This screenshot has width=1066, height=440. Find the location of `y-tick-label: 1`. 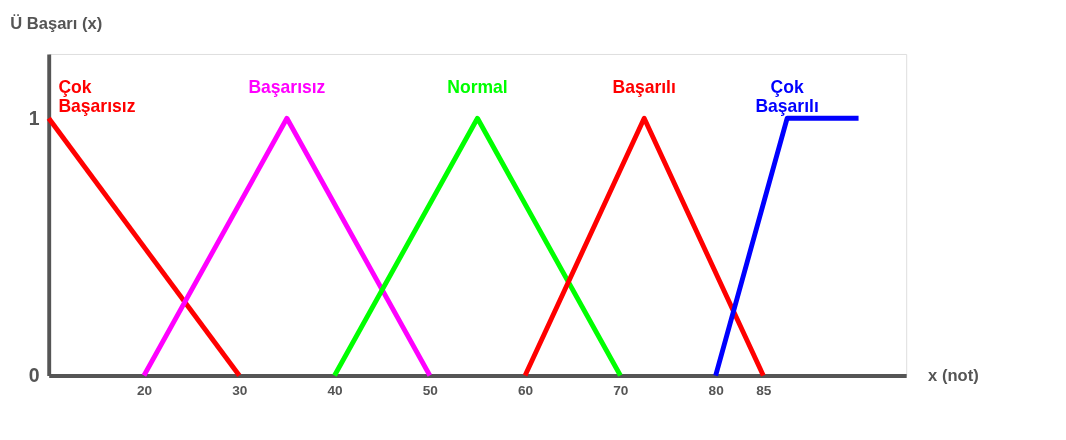

y-tick-label: 1 is located at coordinates (34, 117).